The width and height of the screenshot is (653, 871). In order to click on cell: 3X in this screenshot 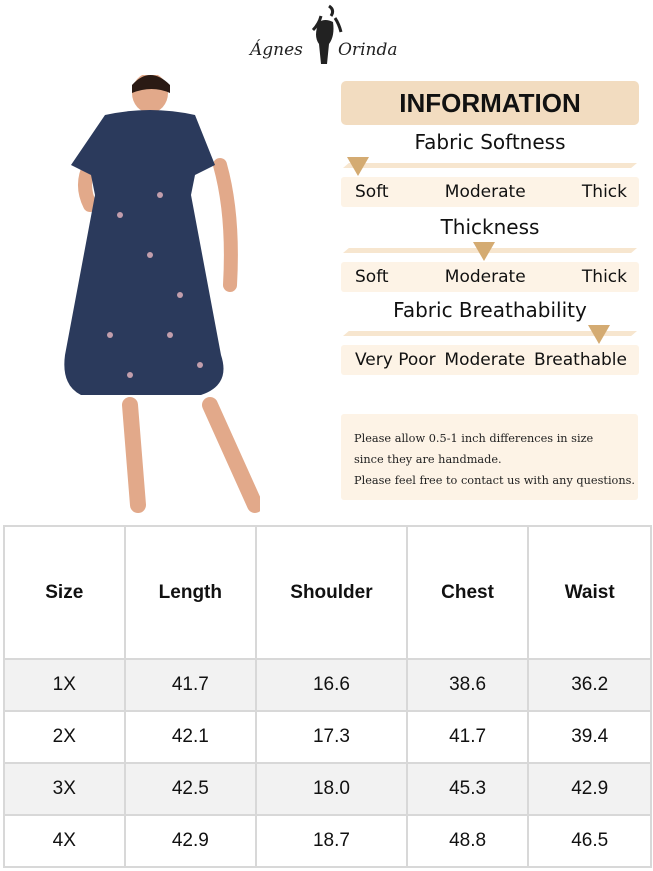, I will do `click(64, 789)`.